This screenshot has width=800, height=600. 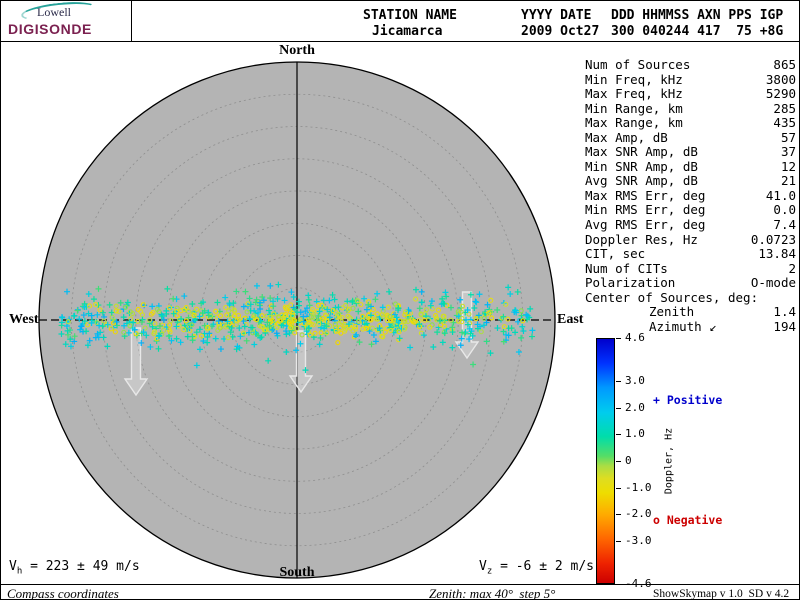 I want to click on stat-value: 0.0723, so click(x=773, y=239).